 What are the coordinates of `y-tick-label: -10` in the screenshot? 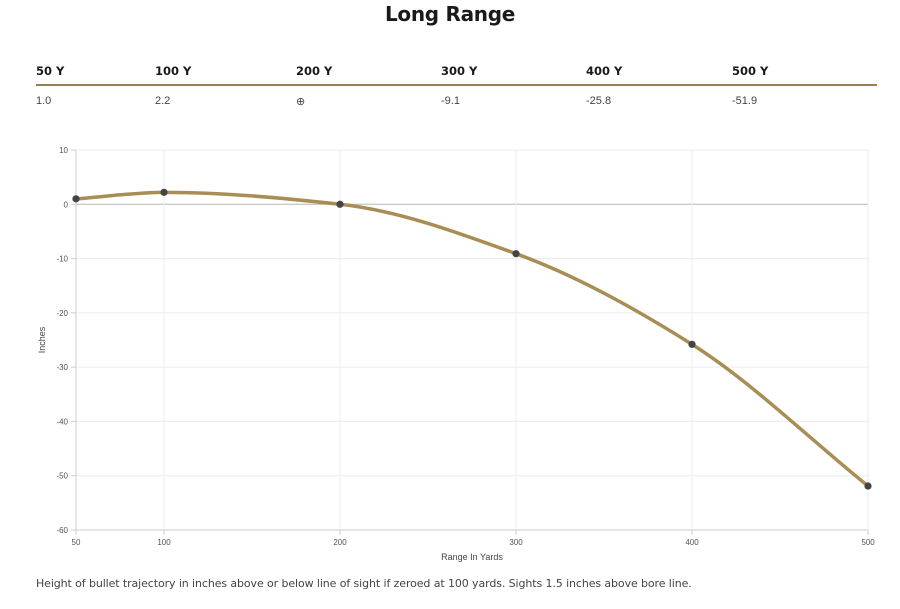 It's located at (62, 259).